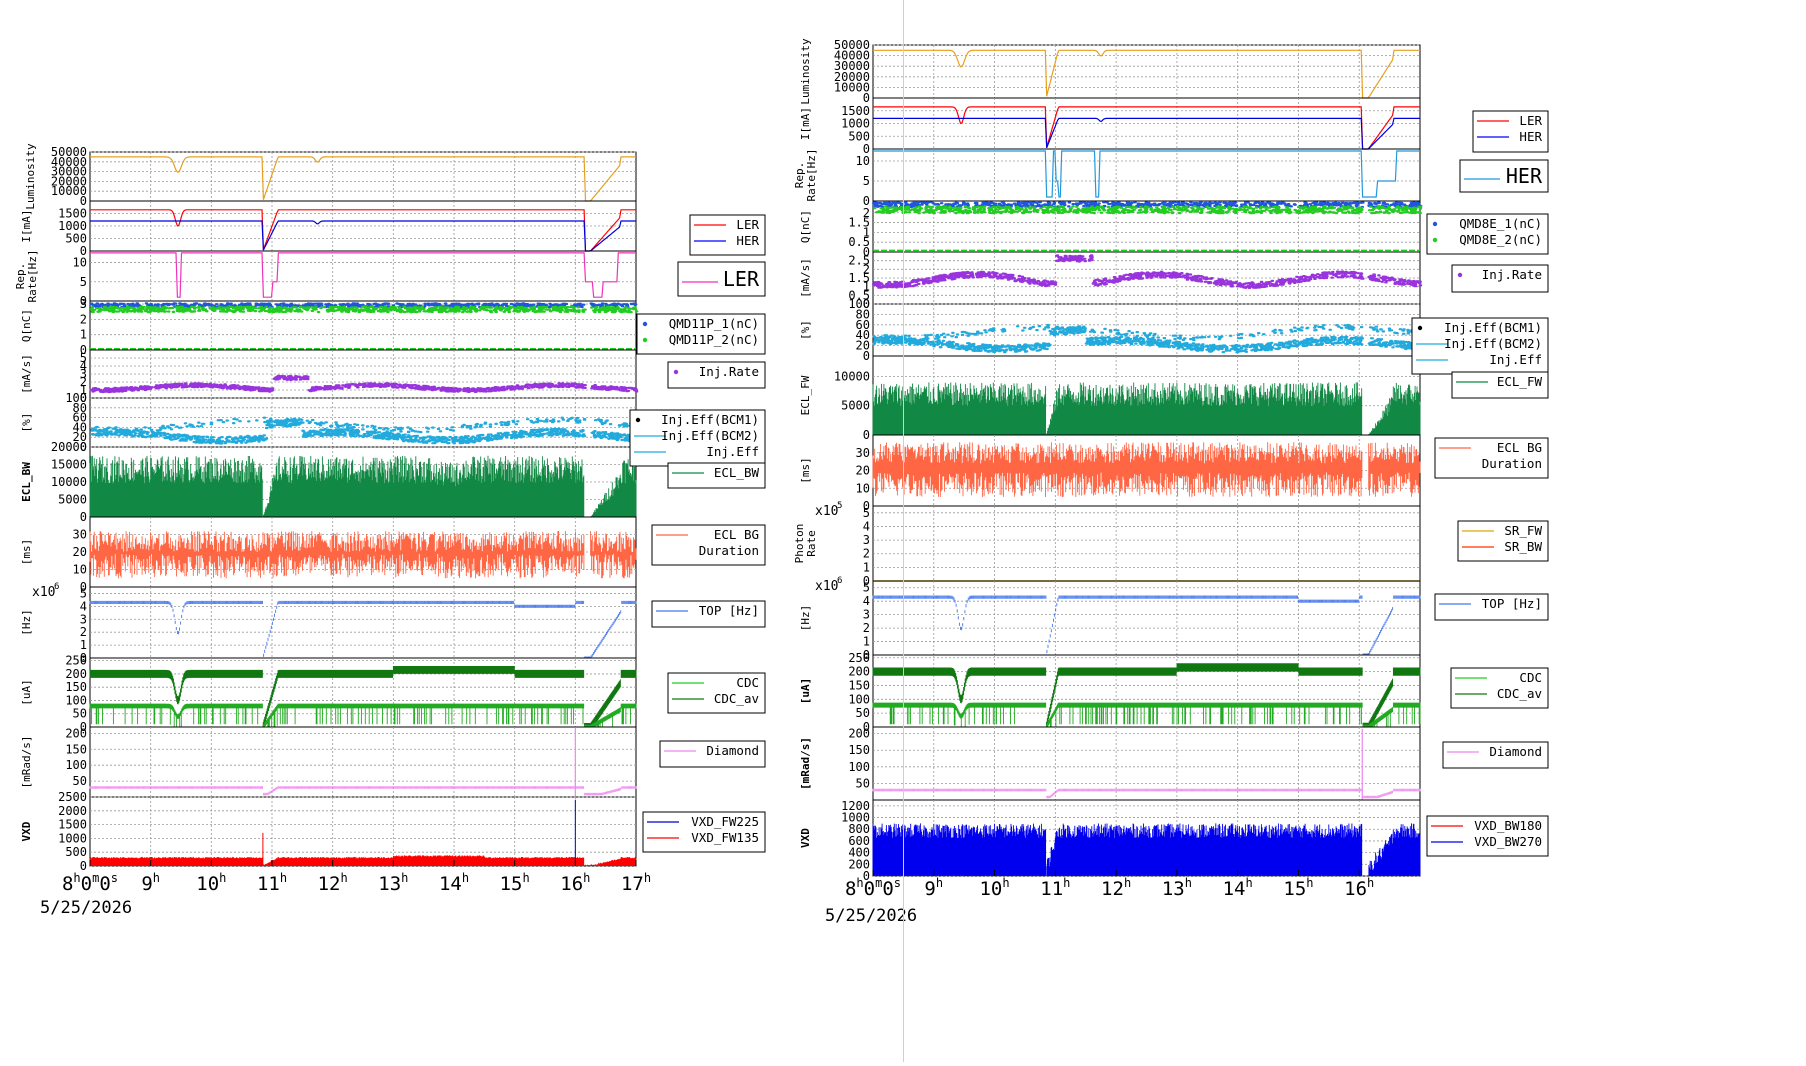  What do you see at coordinates (747, 240) in the screenshot?
I see `left-legend-label: HER` at bounding box center [747, 240].